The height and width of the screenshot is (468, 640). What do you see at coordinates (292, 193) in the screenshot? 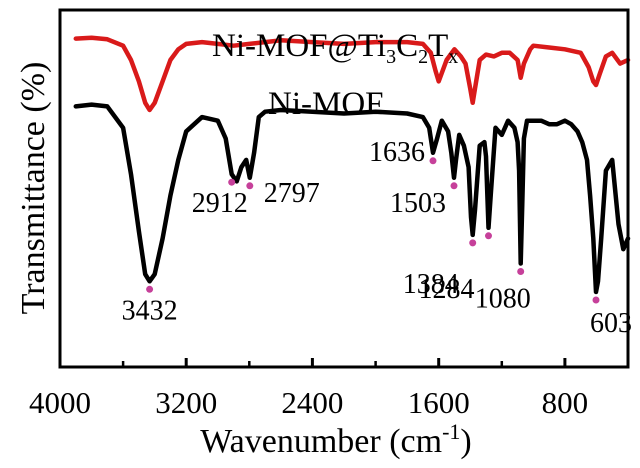
I see `peak-label-2797: 2797` at bounding box center [292, 193].